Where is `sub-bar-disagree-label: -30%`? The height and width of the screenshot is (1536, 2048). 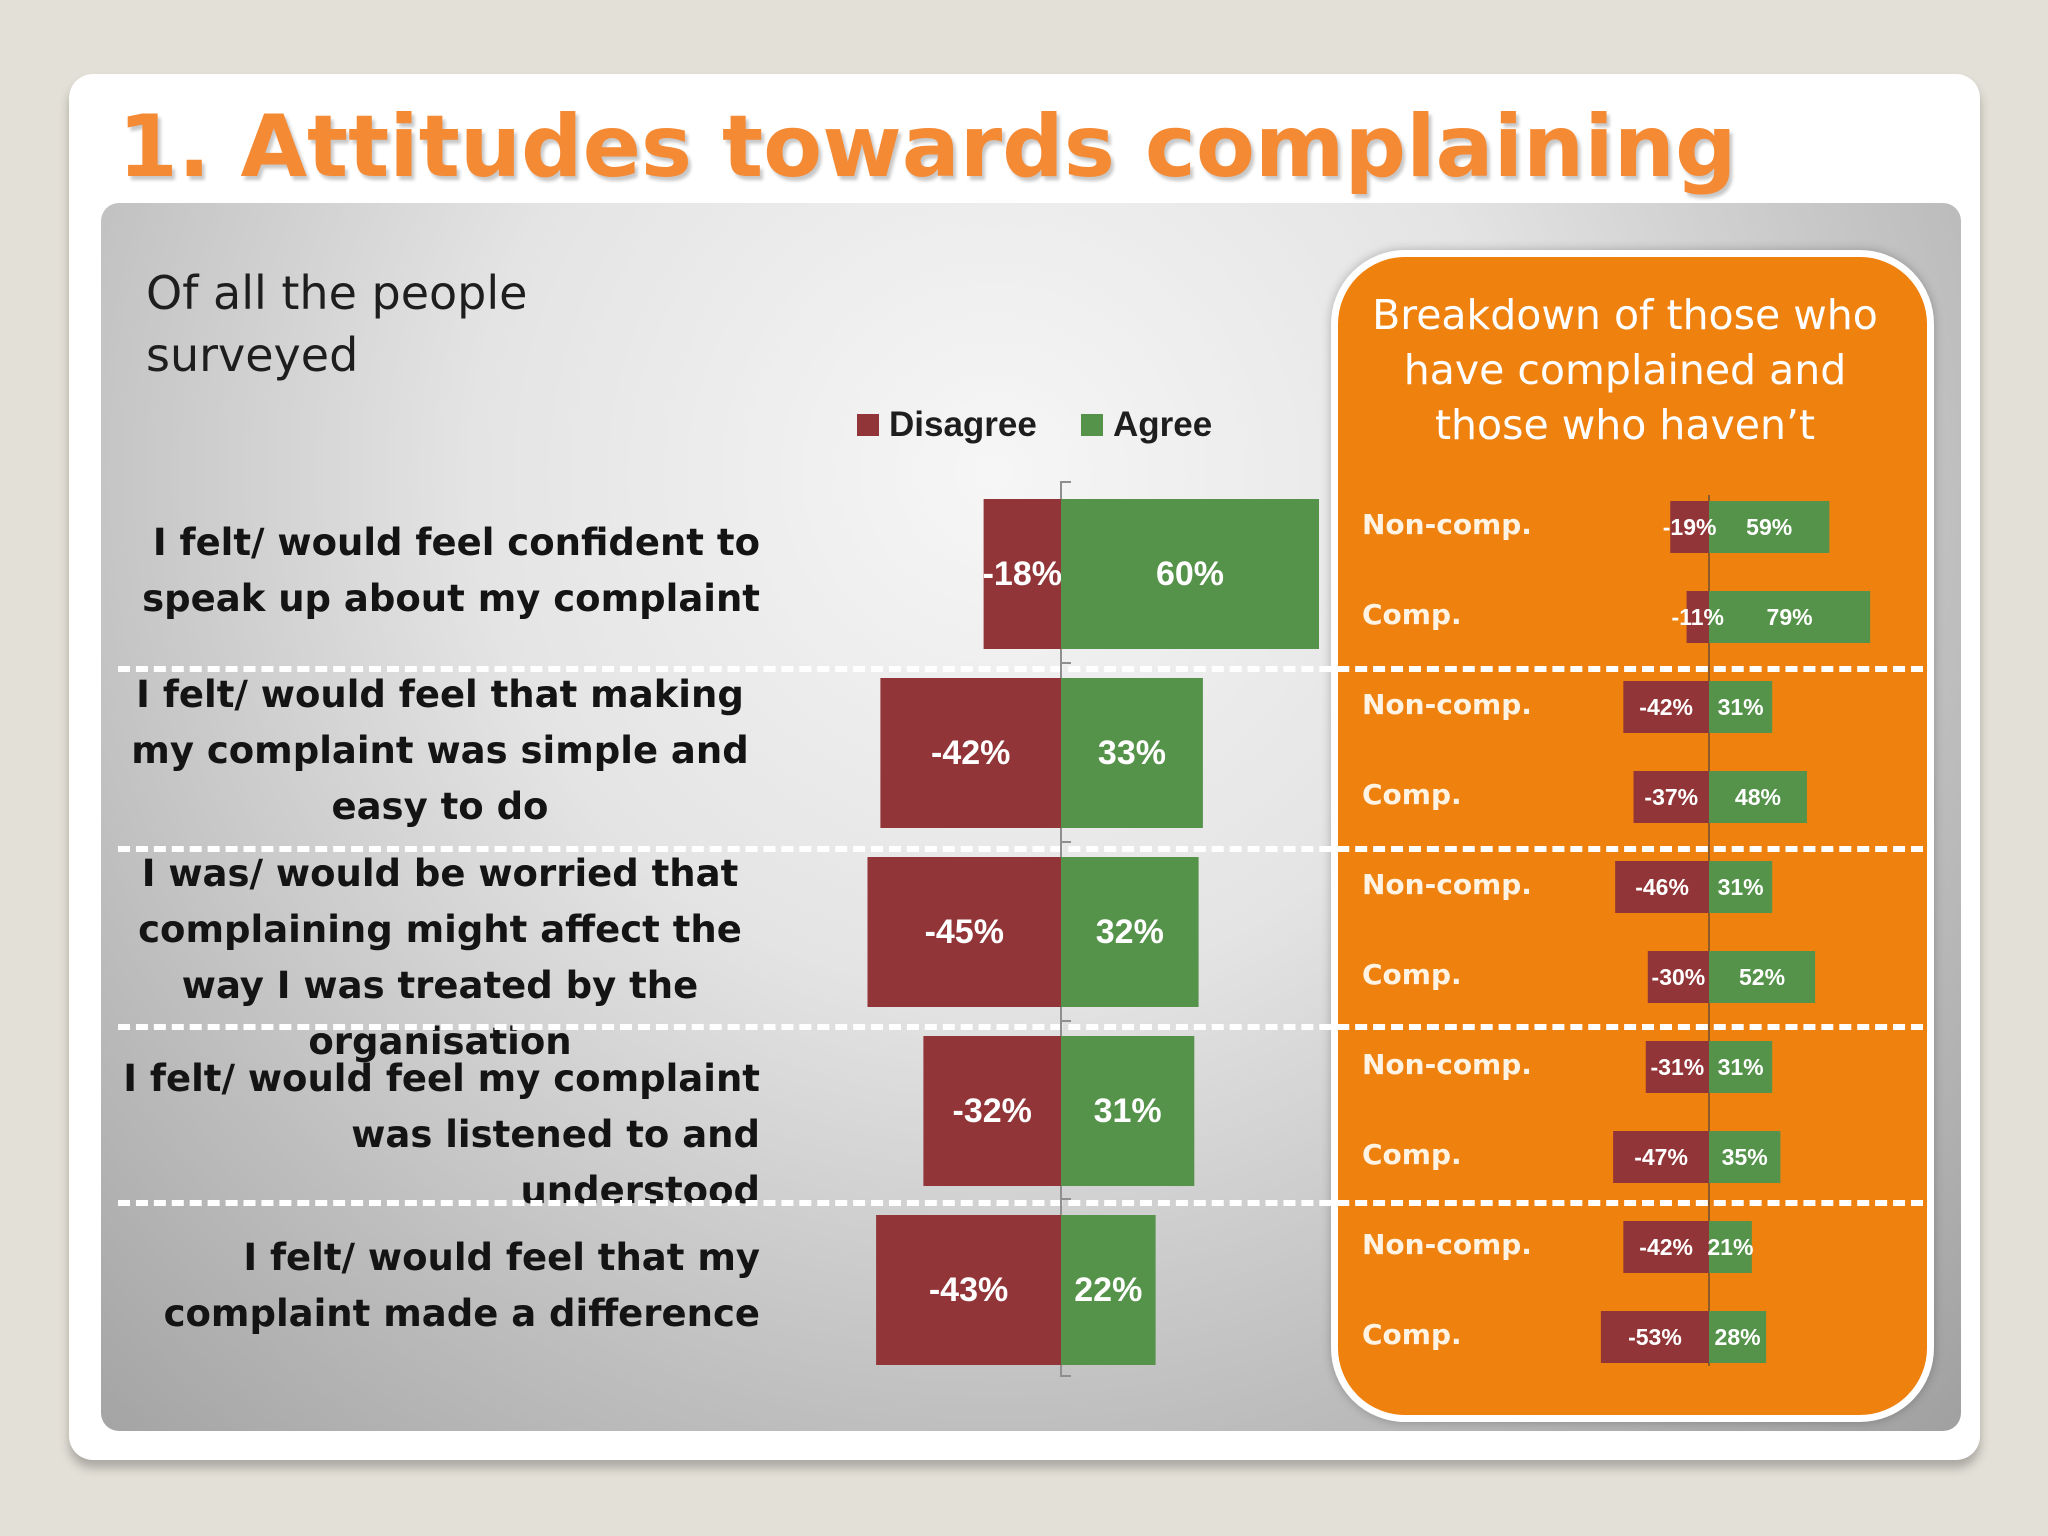
sub-bar-disagree-label: -30% is located at coordinates (1679, 977).